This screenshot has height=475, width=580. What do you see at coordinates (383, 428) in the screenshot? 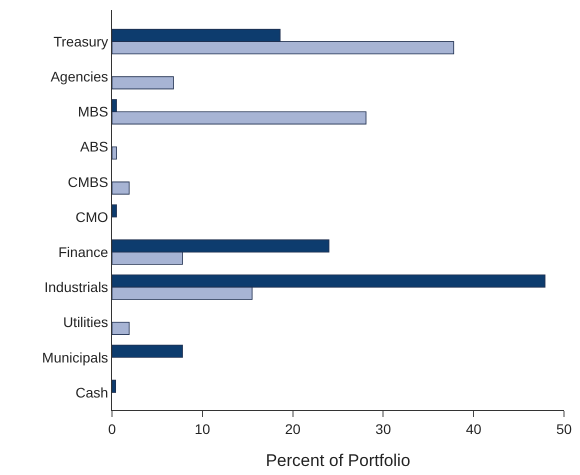
I see `x-tick-label: 30` at bounding box center [383, 428].